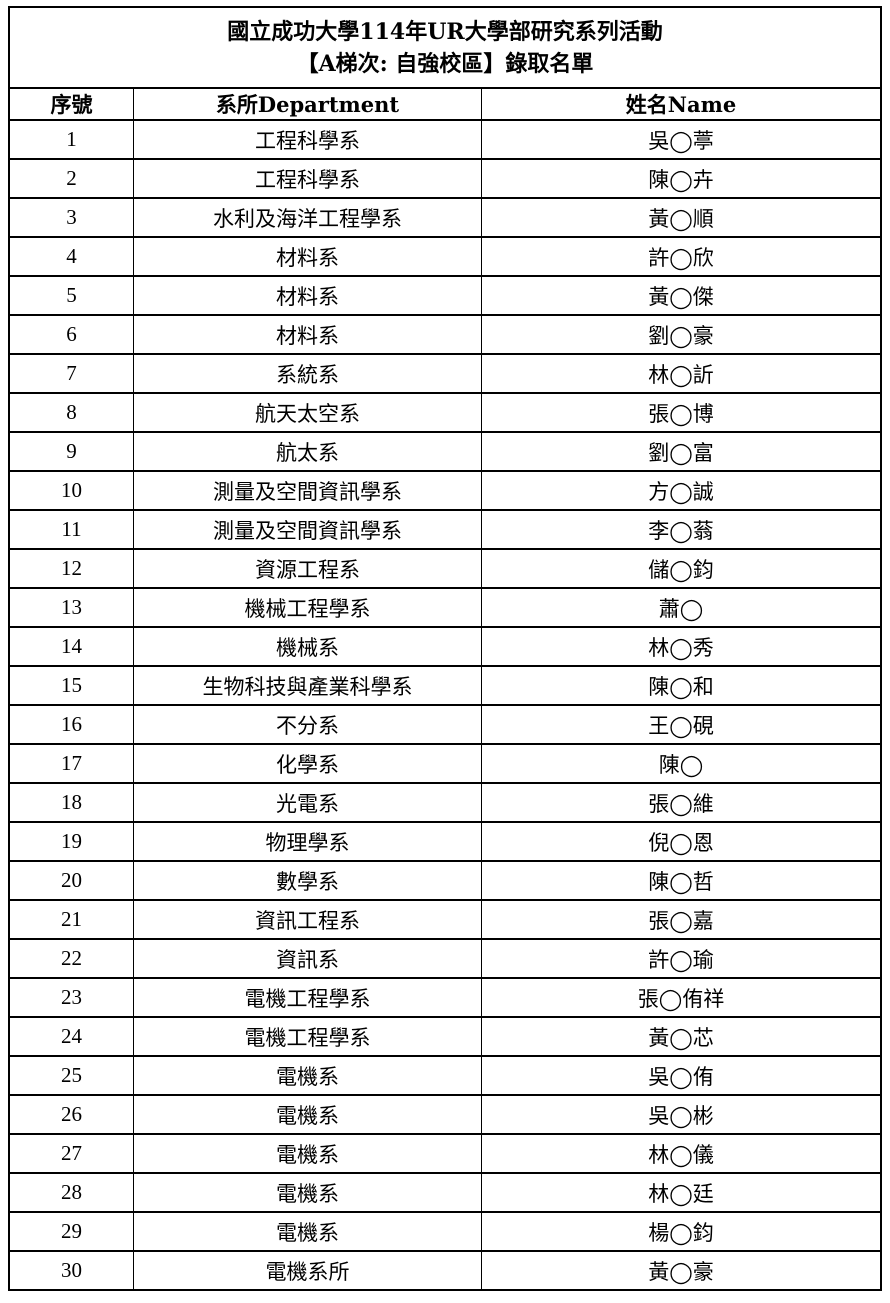 The height and width of the screenshot is (1303, 890). What do you see at coordinates (680, 802) in the screenshot?
I see `row-name: 張◯維` at bounding box center [680, 802].